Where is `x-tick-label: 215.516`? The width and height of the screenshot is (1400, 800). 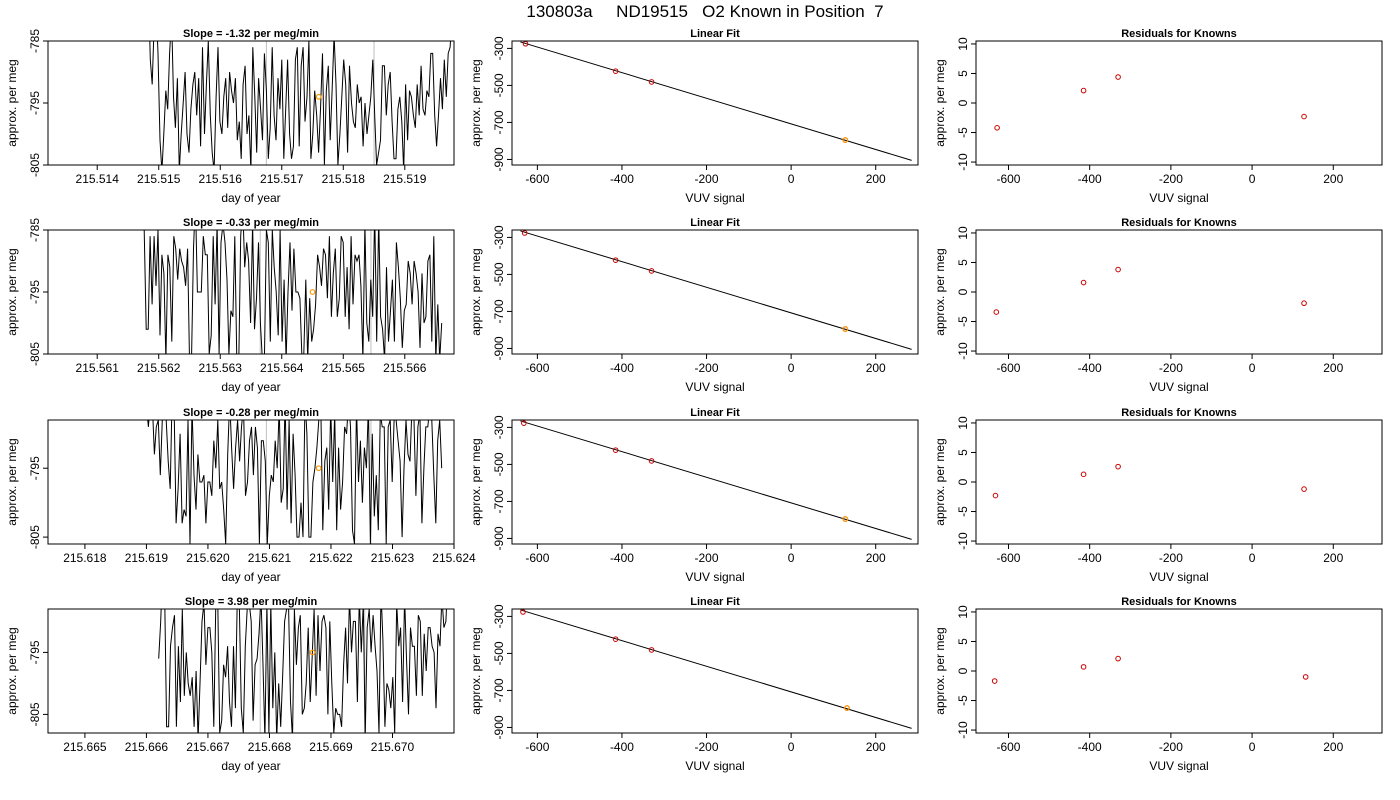 x-tick-label: 215.516 is located at coordinates (221, 179).